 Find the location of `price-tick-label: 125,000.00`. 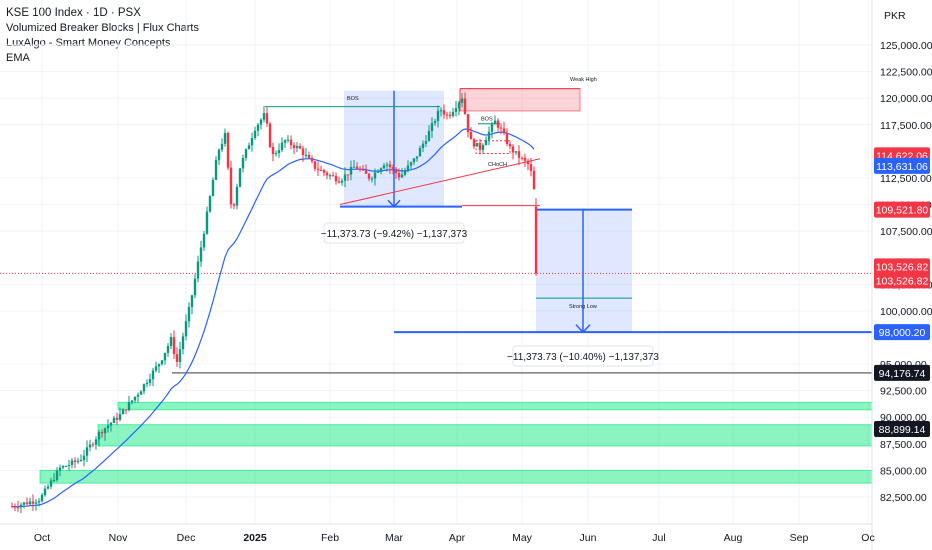

price-tick-label: 125,000.00 is located at coordinates (906, 46).